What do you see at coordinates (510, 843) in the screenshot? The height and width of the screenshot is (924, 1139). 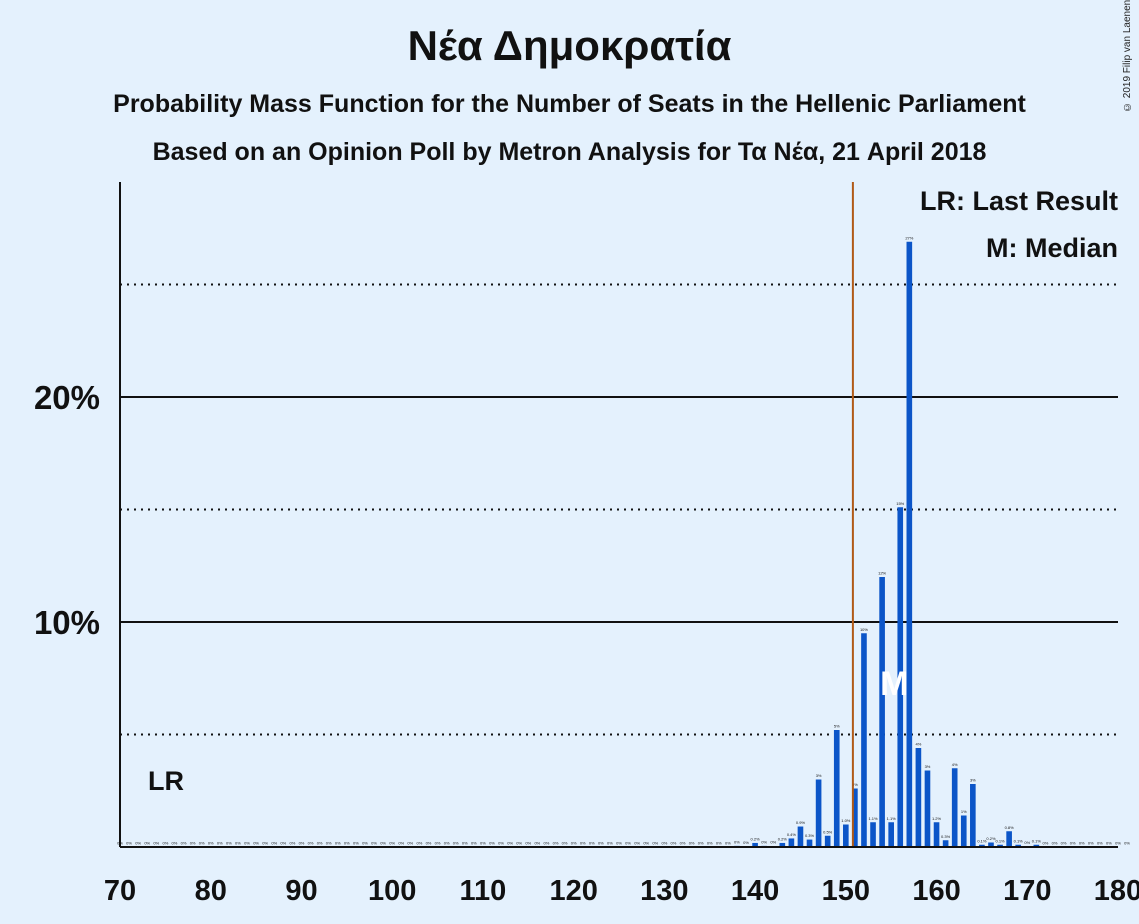 I see `bar-label-seat-113: 0%` at bounding box center [510, 843].